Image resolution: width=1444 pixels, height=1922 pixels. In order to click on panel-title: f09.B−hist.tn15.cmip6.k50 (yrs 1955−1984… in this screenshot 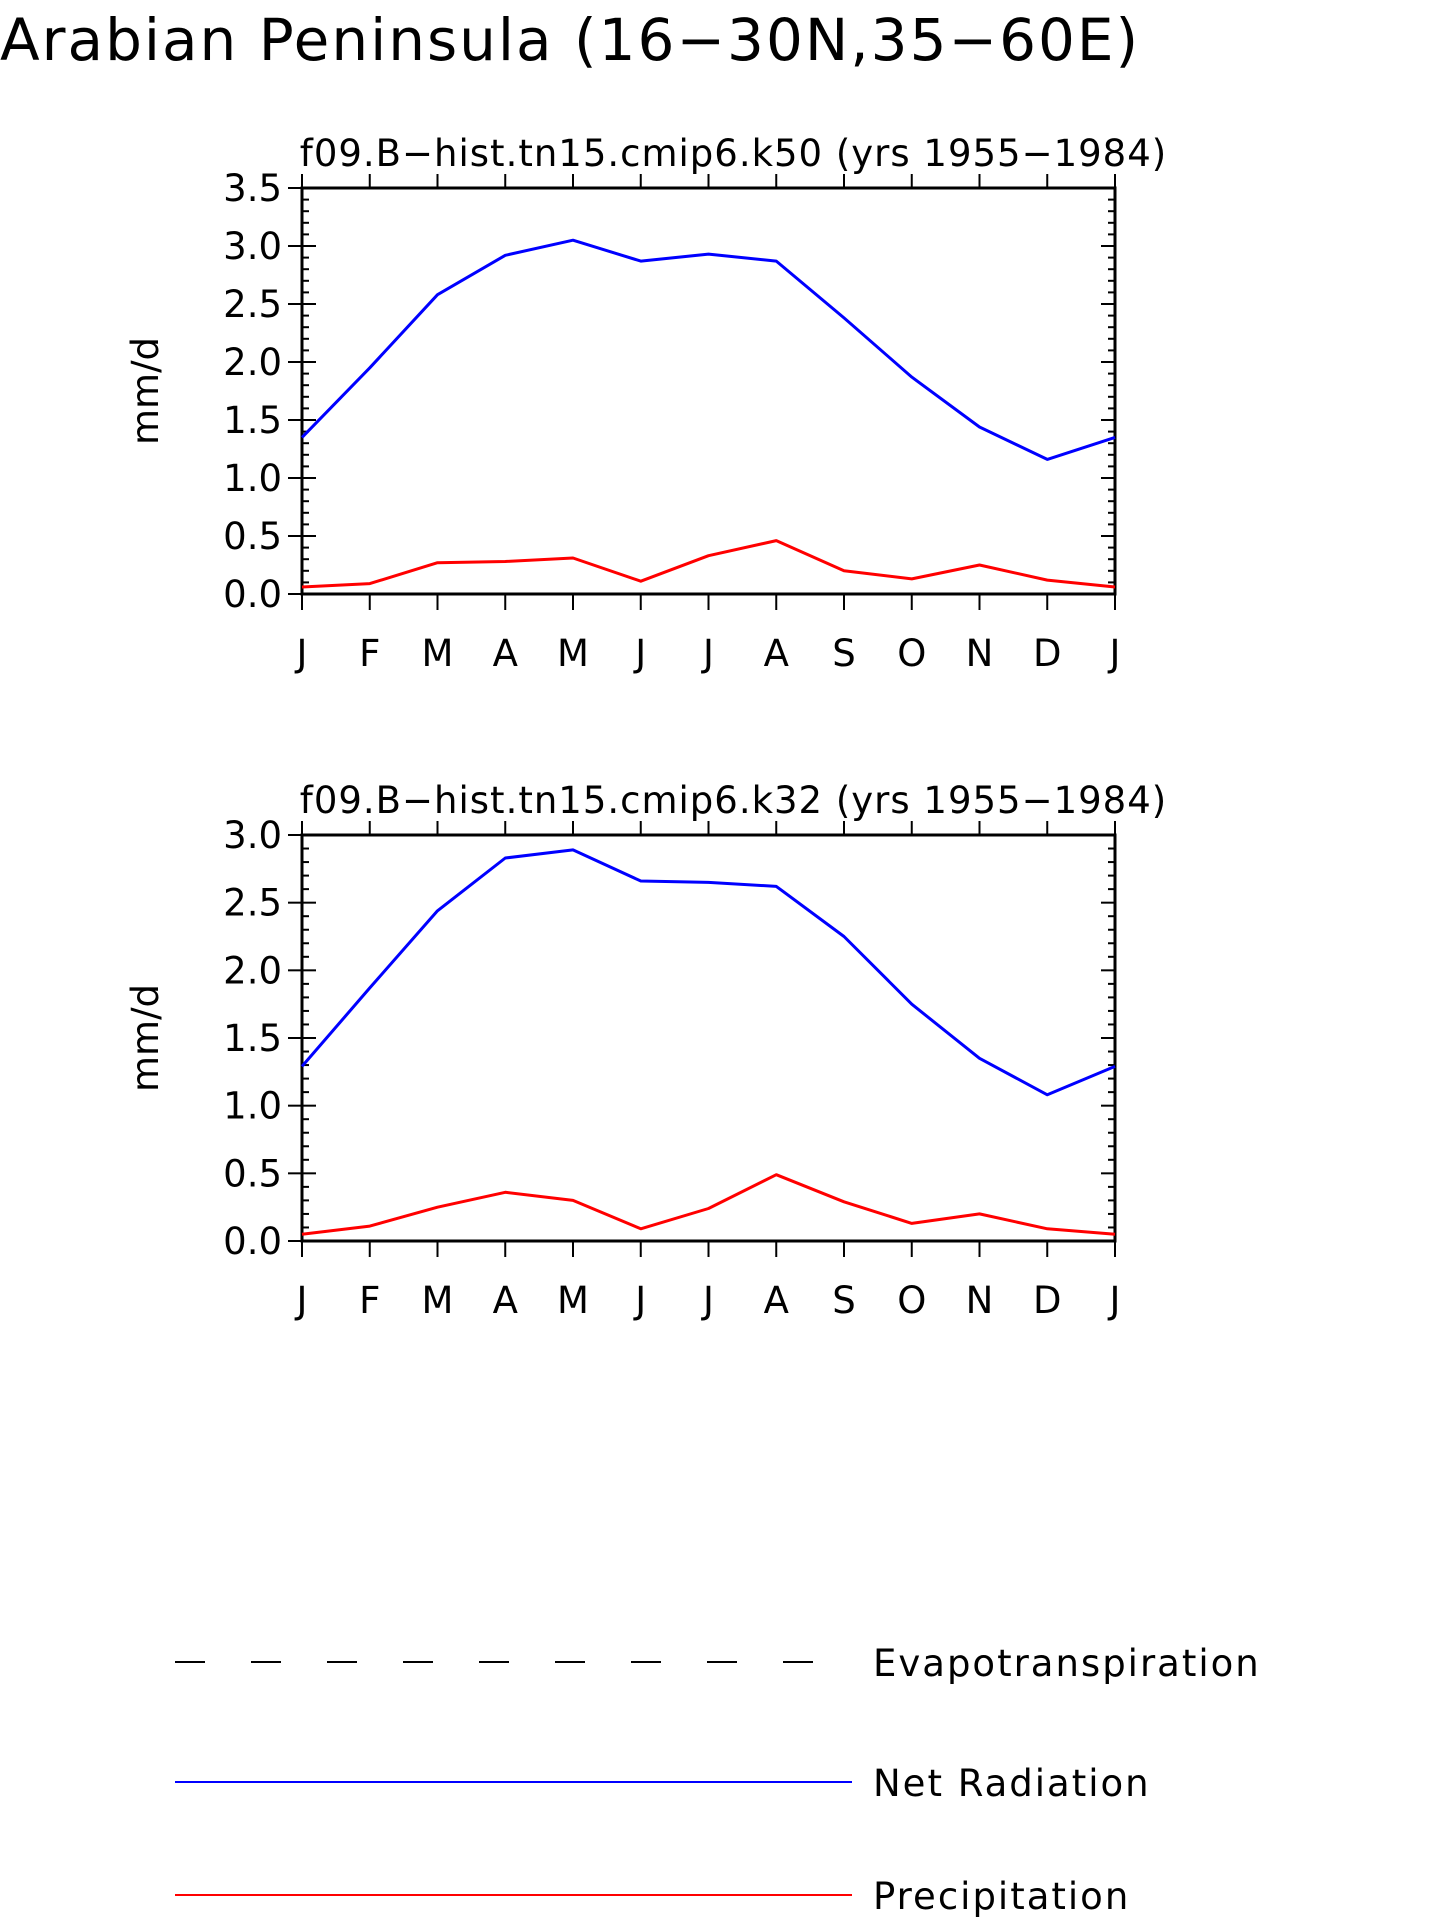, I will do `click(733, 153)`.